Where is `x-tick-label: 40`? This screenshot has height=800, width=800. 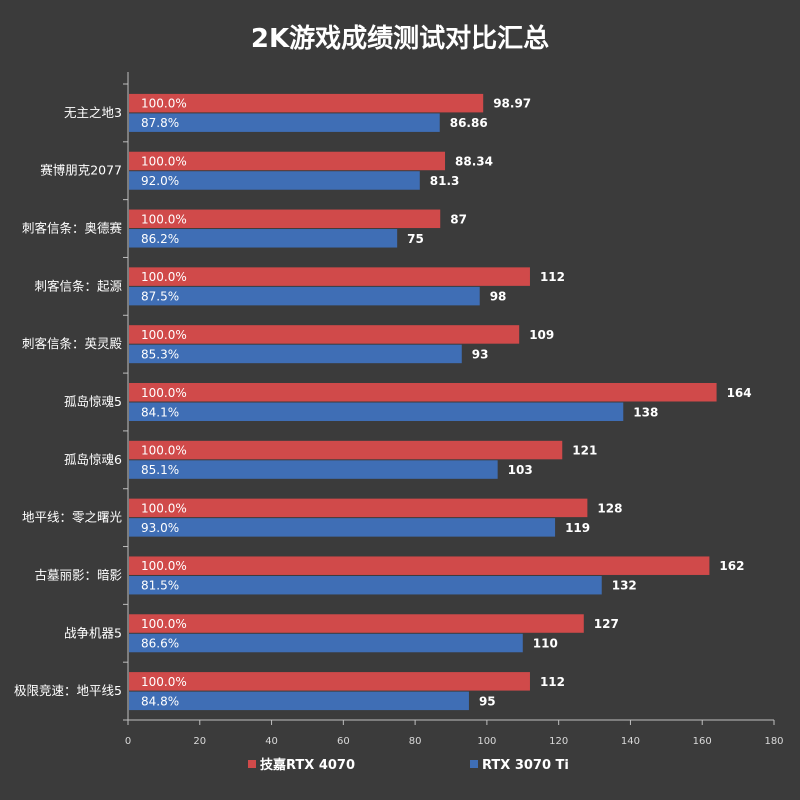
x-tick-label: 40 is located at coordinates (271, 741).